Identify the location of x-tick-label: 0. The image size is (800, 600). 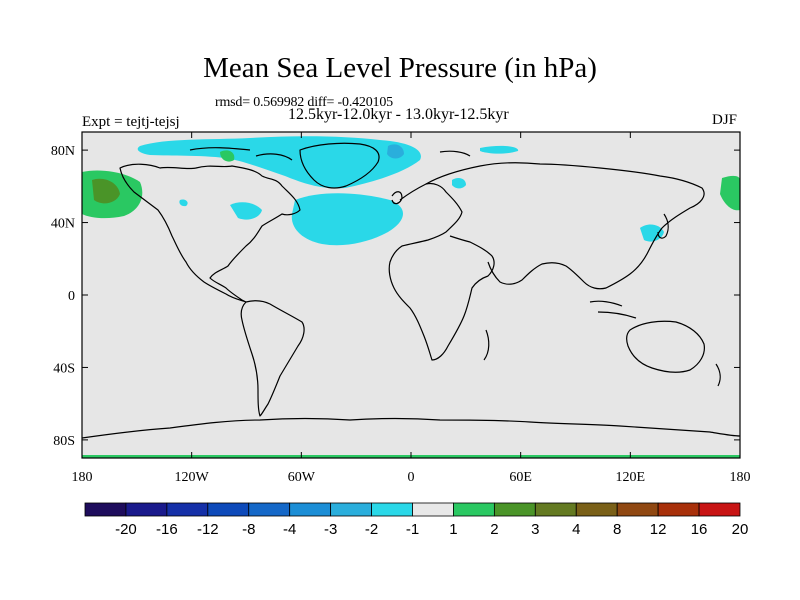
(411, 477).